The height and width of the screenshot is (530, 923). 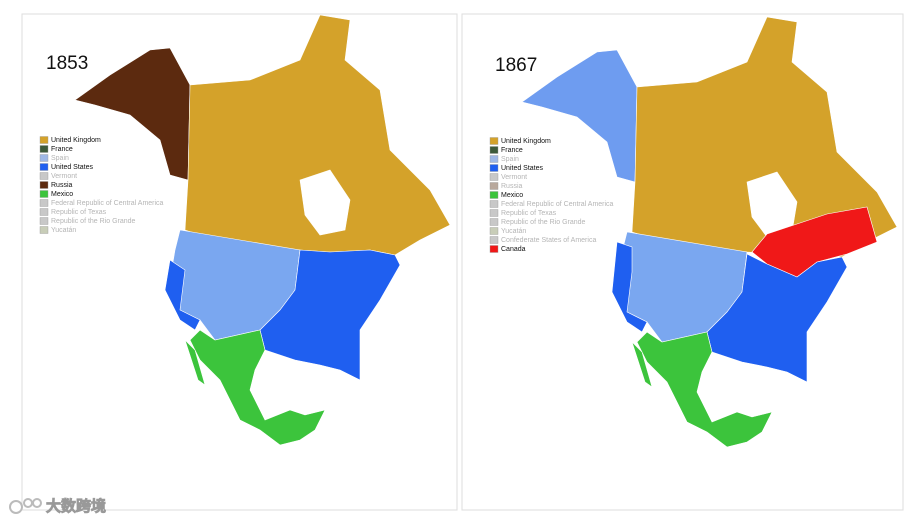 I want to click on watermark-logo, so click(x=25, y=506).